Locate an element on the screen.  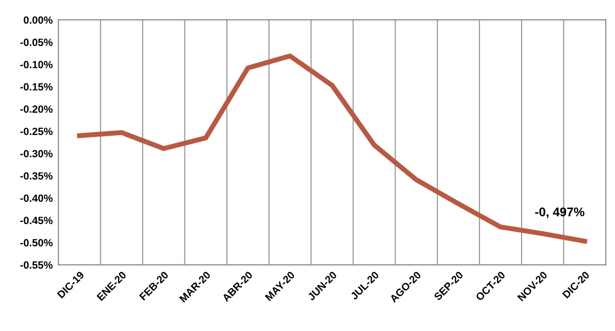
y-tick-label: -0.15% is located at coordinates (36, 87).